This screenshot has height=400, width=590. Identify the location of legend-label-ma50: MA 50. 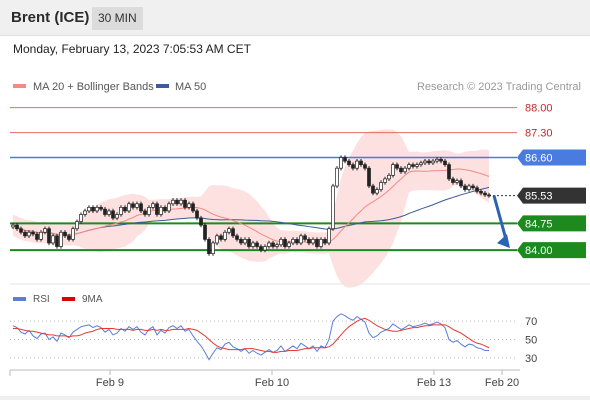
(190, 87).